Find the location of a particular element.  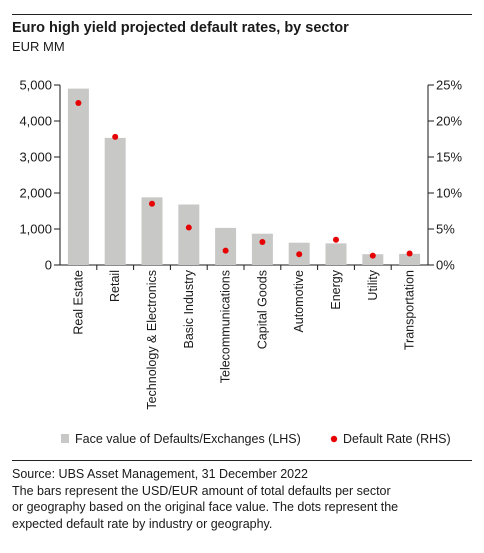

y-right-tick-label: 5% is located at coordinates (445, 229).